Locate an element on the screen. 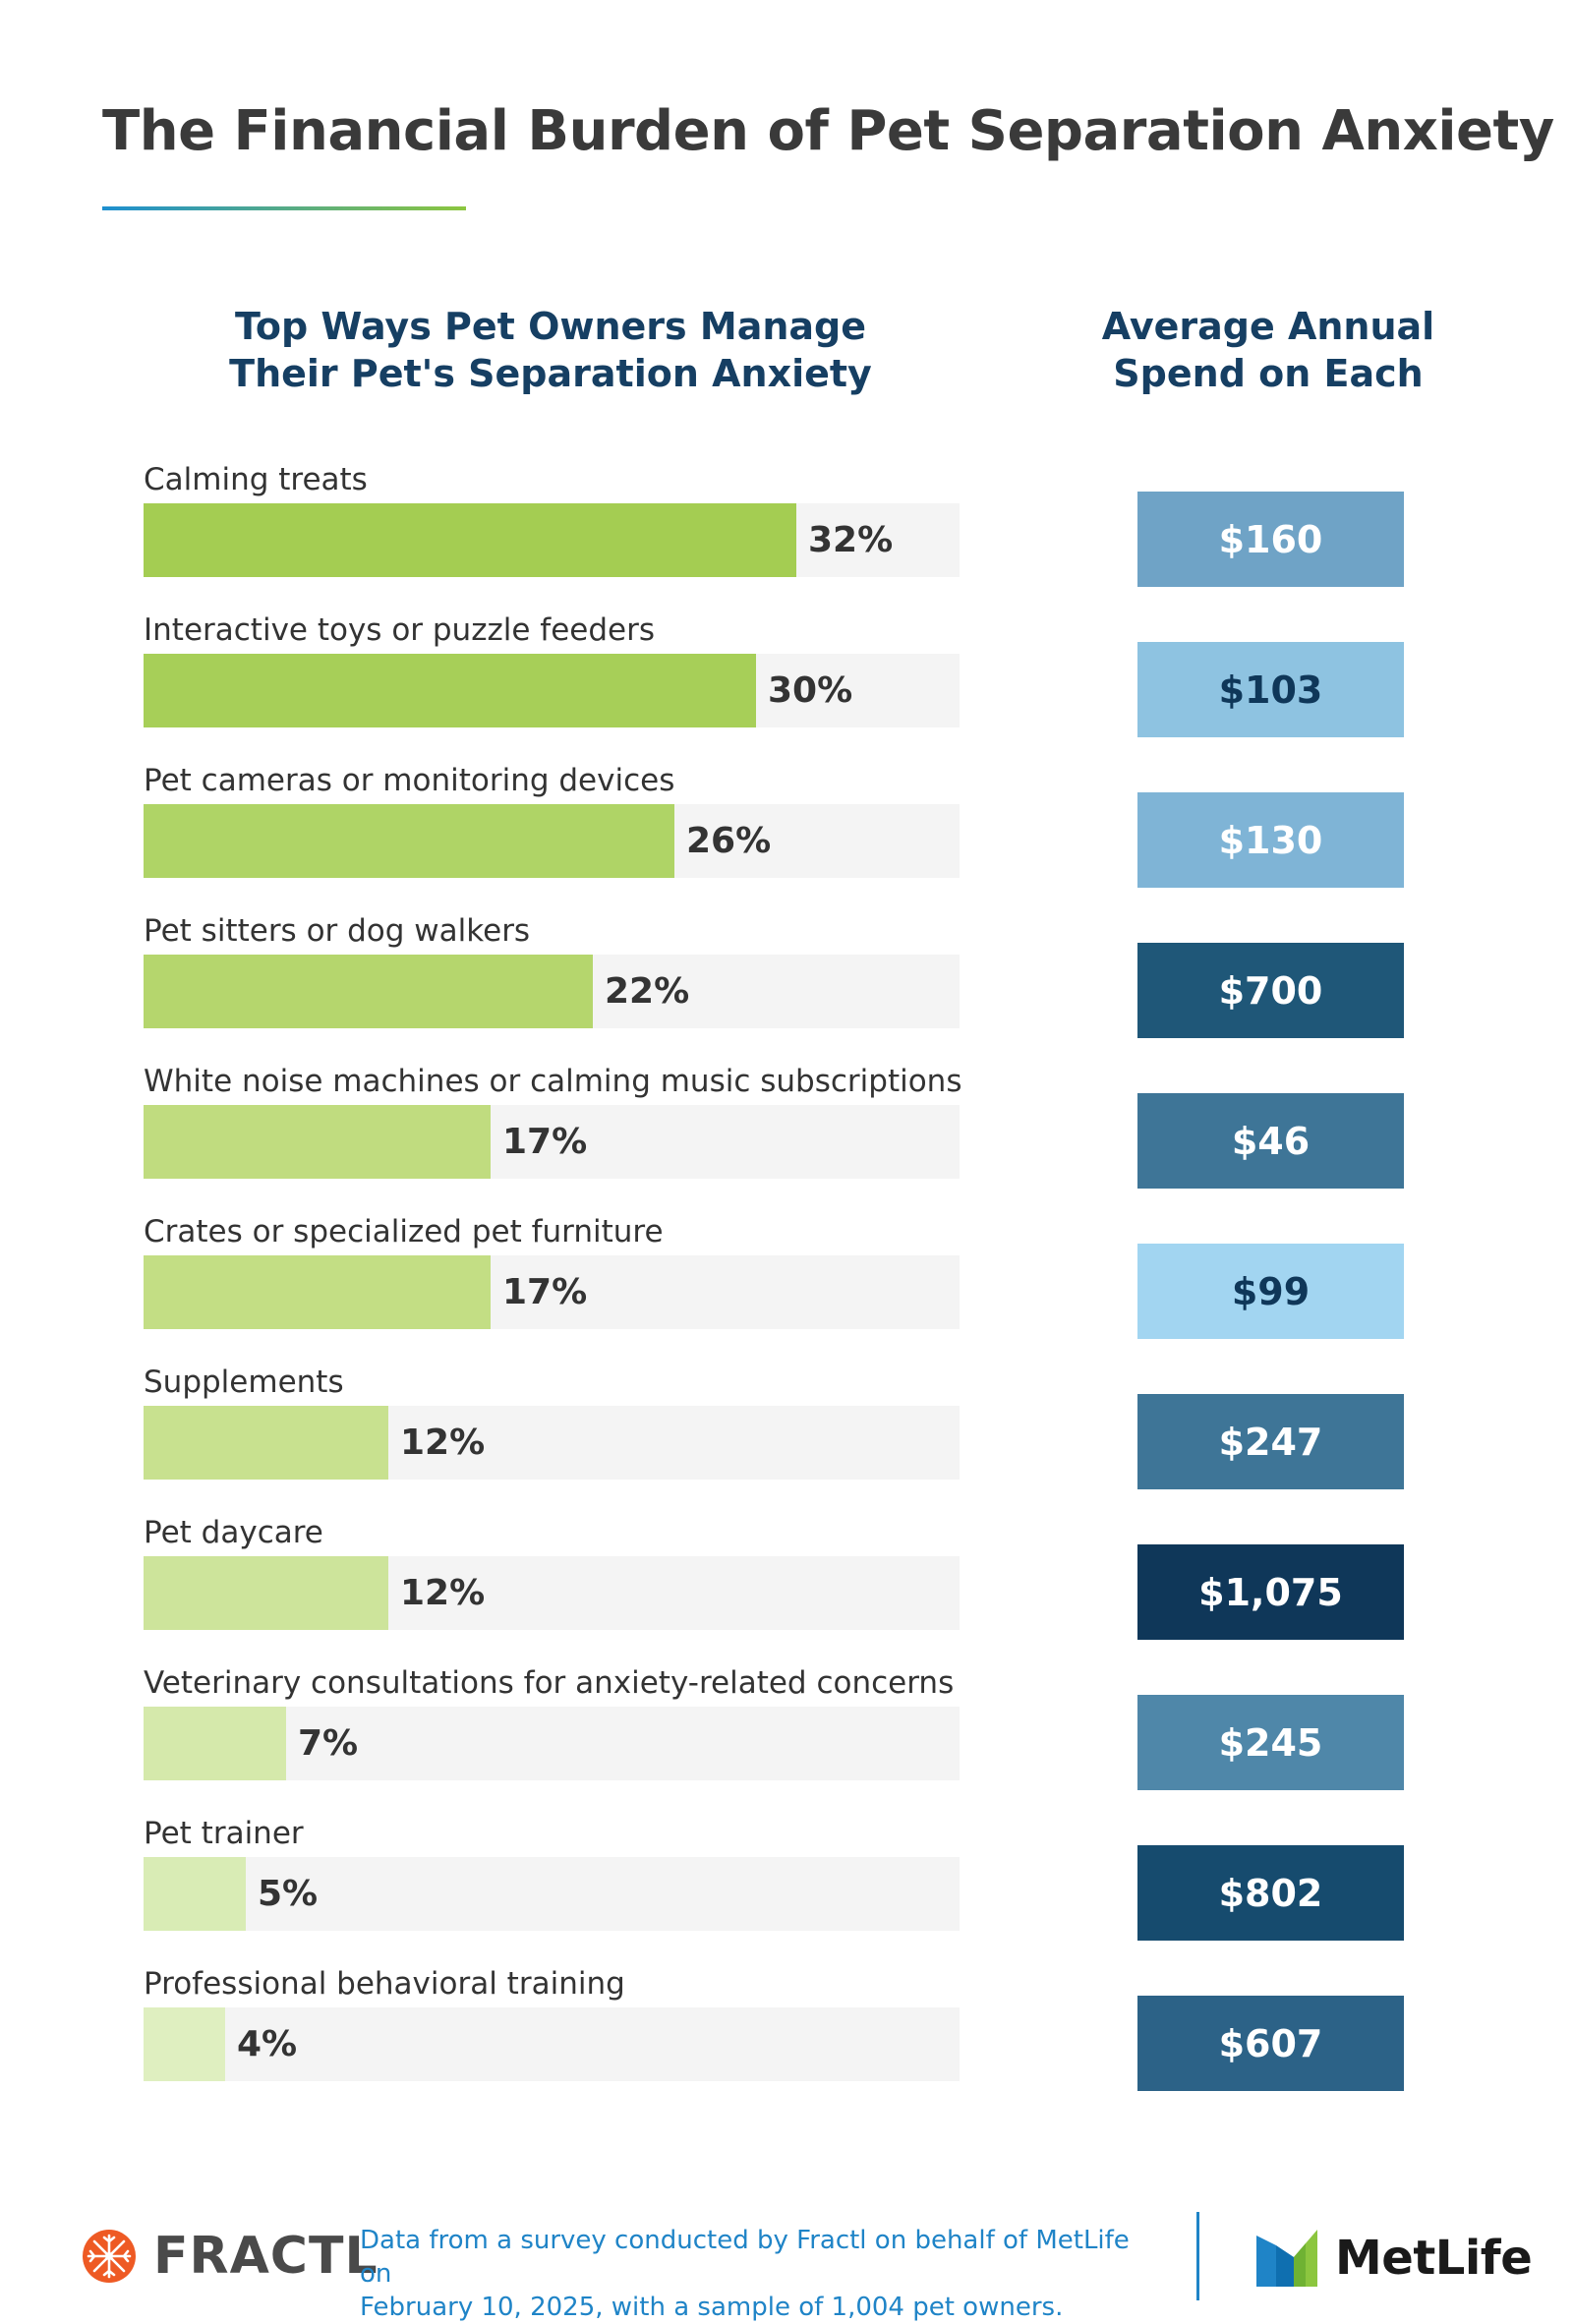  fractl-logo: FRACTL is located at coordinates (230, 2256).